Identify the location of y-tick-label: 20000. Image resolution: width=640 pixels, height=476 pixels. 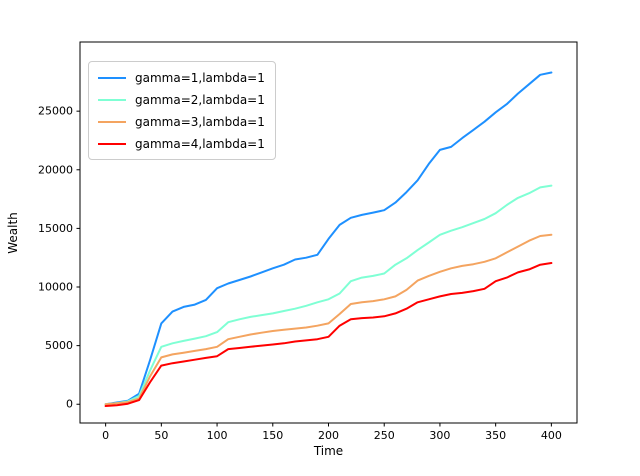
(55, 169).